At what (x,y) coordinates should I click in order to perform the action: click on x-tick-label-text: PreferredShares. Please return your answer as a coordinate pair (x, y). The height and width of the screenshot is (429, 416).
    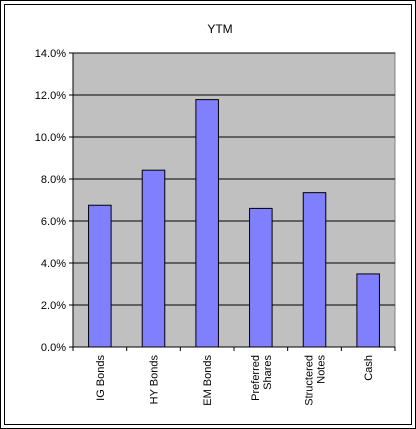
    Looking at the image, I should click on (262, 378).